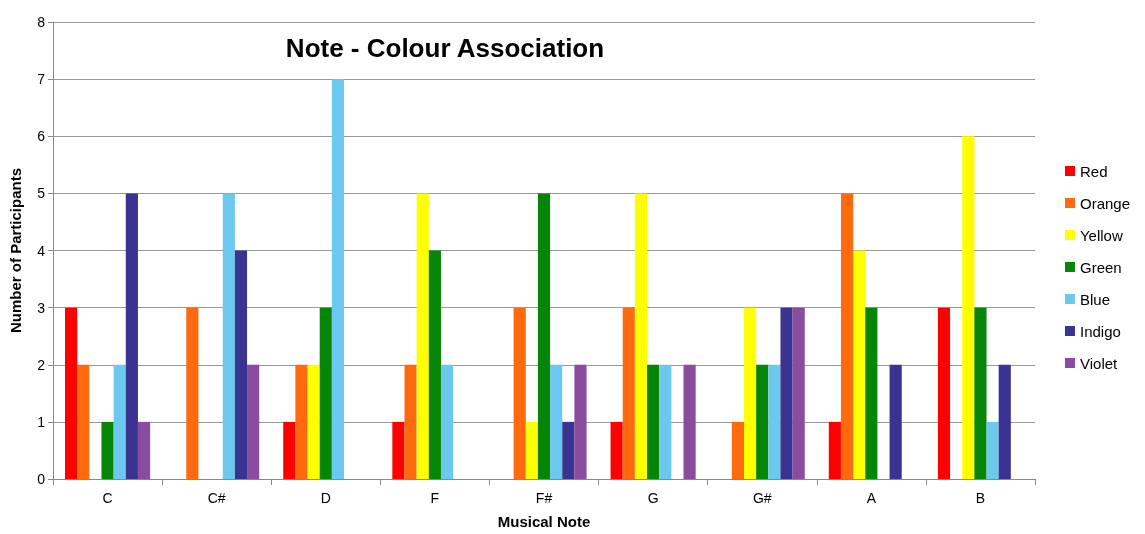  Describe the element at coordinates (41, 250) in the screenshot. I see `y-tick-label: 4` at that location.